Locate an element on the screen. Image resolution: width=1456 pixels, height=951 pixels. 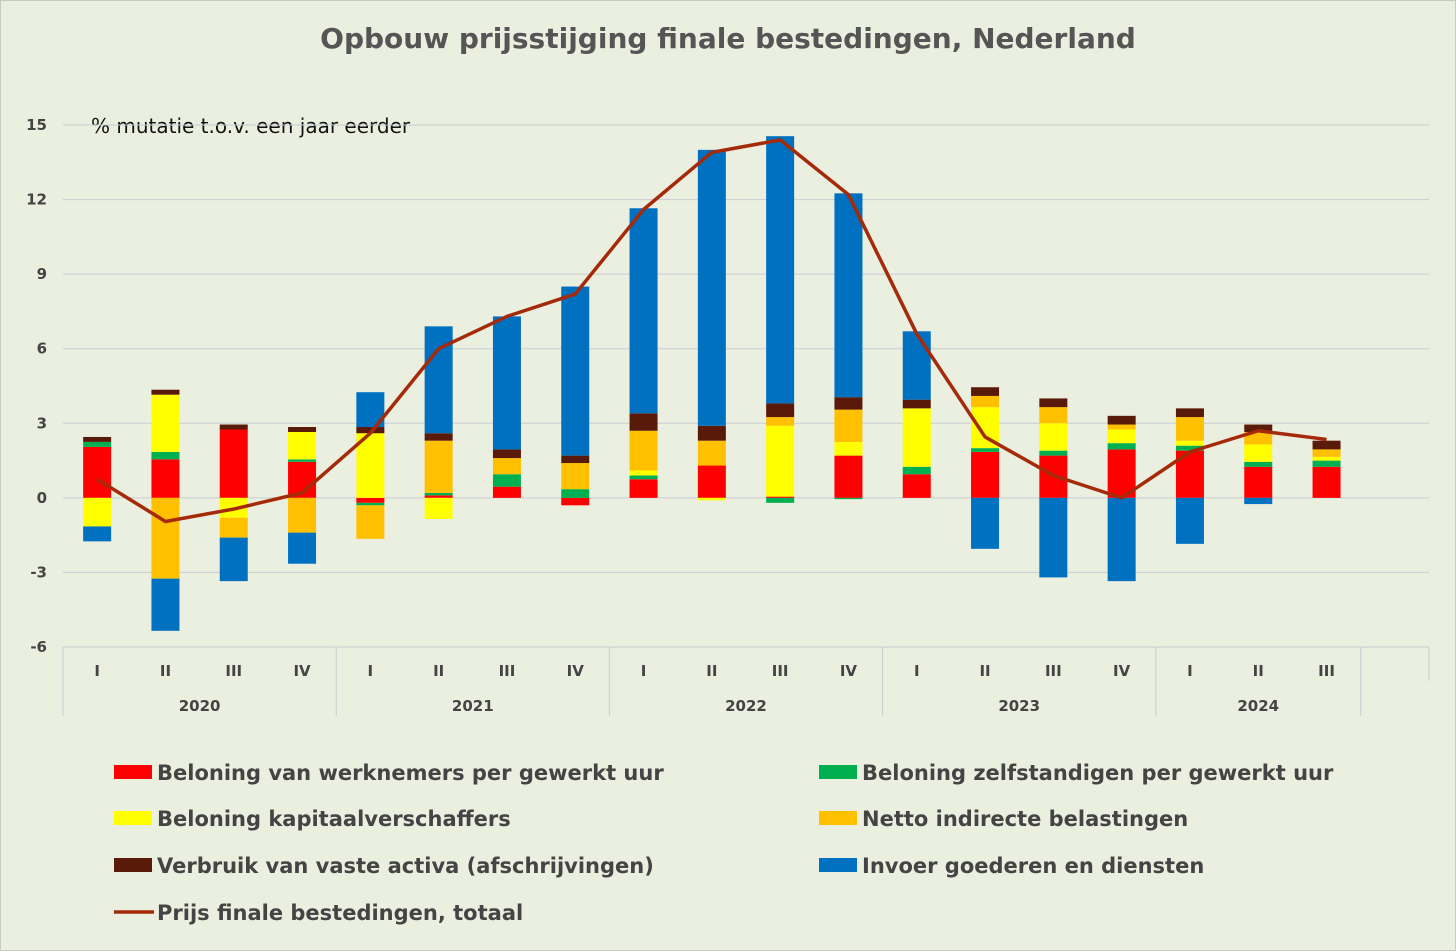
legend-label: Invoer goederen en diensten is located at coordinates (1033, 866).